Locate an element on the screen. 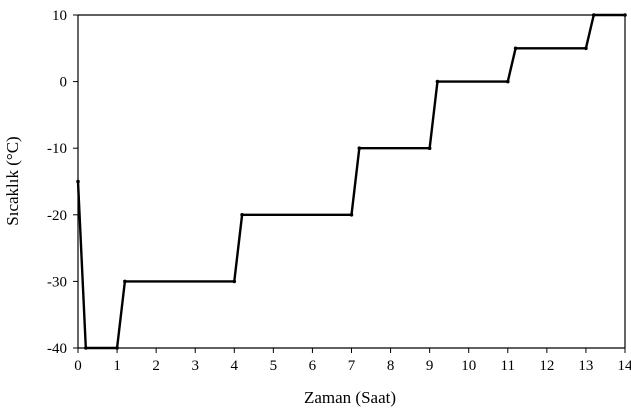 This screenshot has width=631, height=410. x-axis-label: Zaman (Saat) is located at coordinates (350, 397).